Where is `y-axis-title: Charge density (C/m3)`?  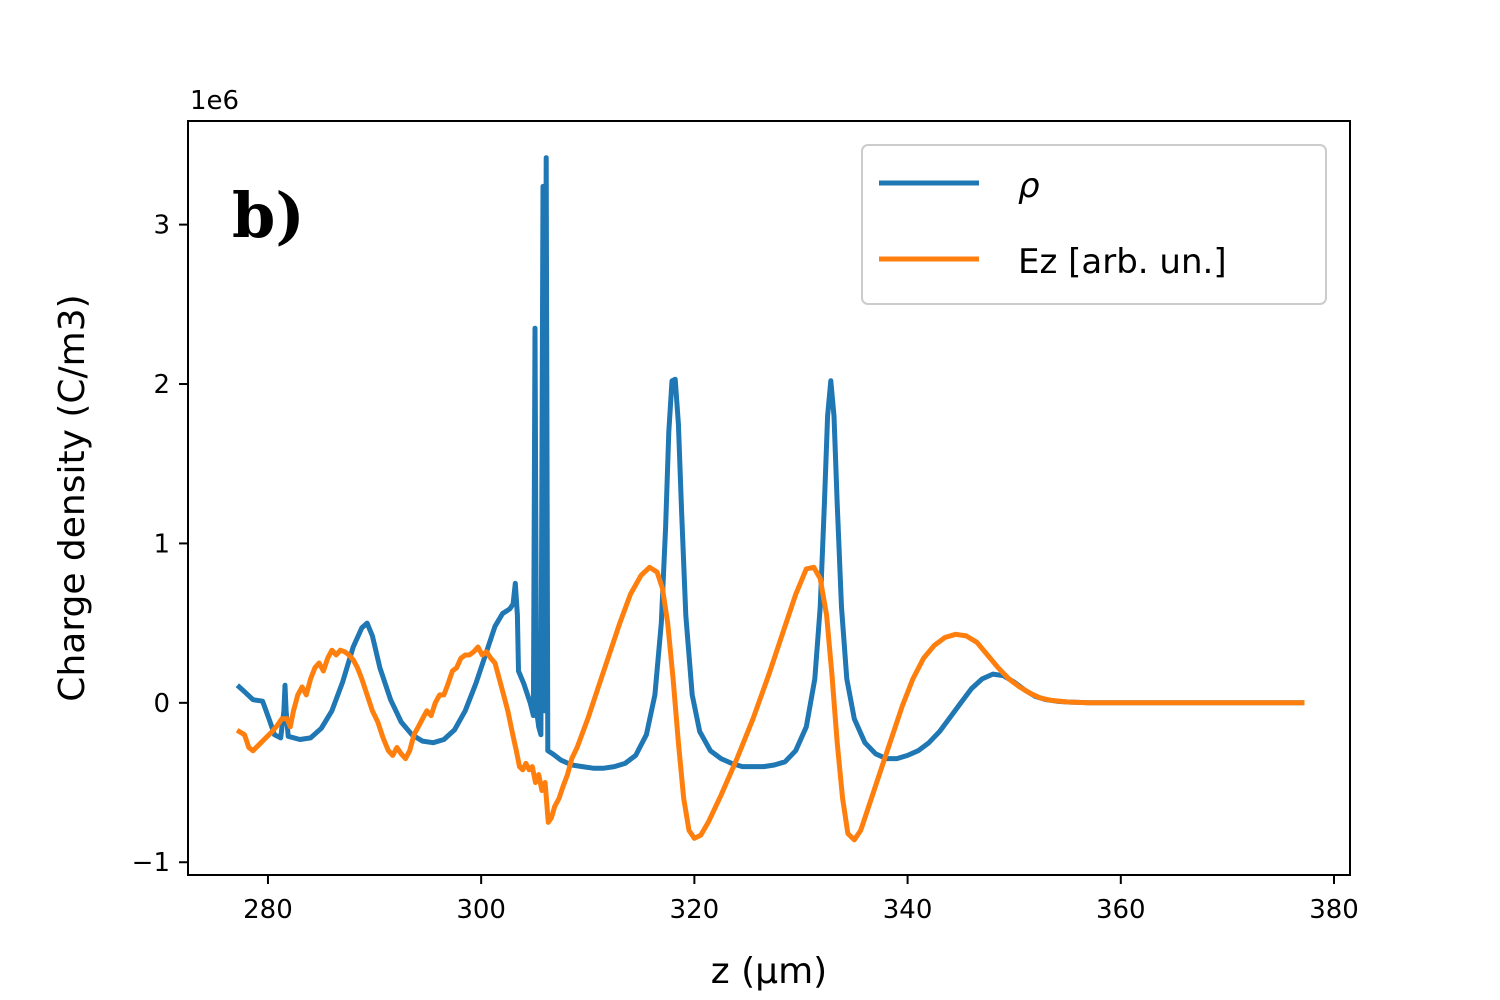
y-axis-title: Charge density (C/m3) is located at coordinates (72, 497).